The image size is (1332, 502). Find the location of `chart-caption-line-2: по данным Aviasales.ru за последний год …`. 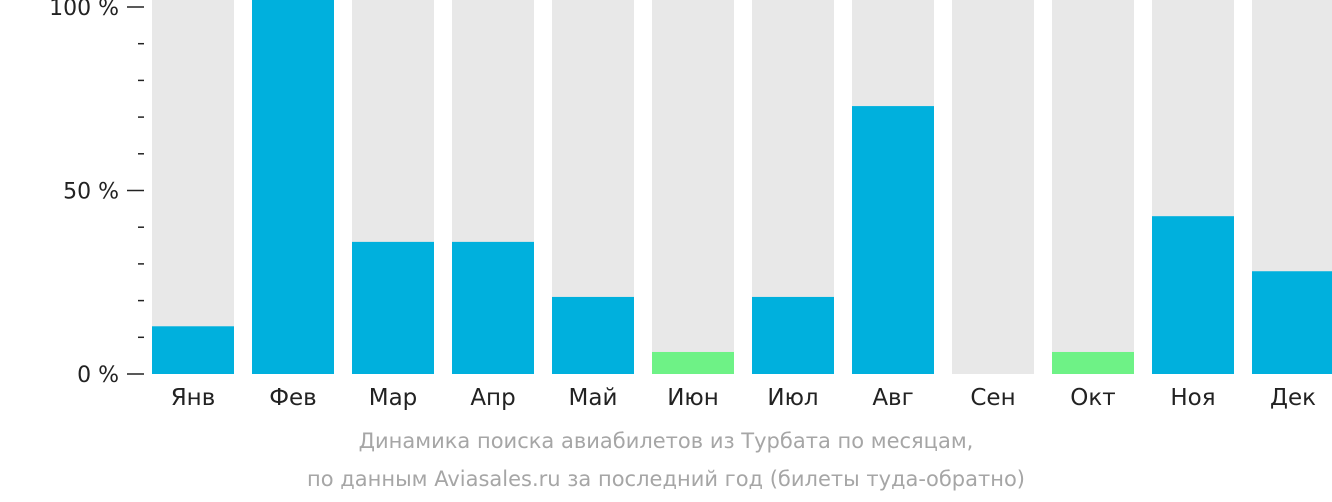

chart-caption-line-2: по данным Aviasales.ru за последний год … is located at coordinates (666, 479).